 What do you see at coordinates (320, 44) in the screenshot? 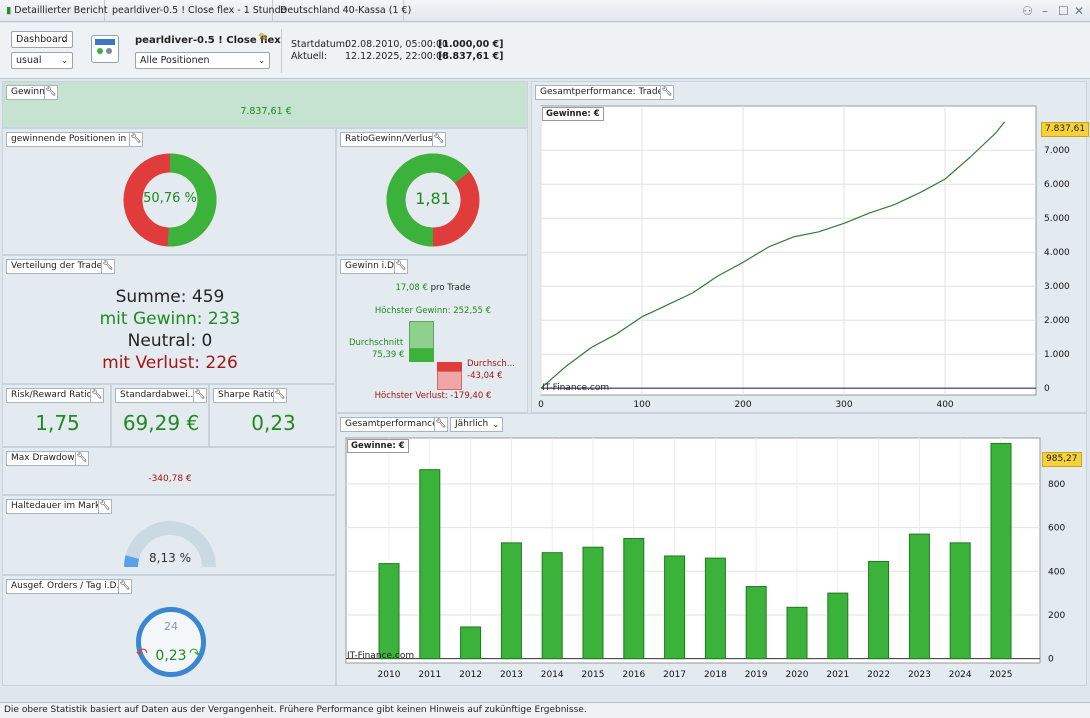
I see `start-label: Startdatum:` at bounding box center [320, 44].